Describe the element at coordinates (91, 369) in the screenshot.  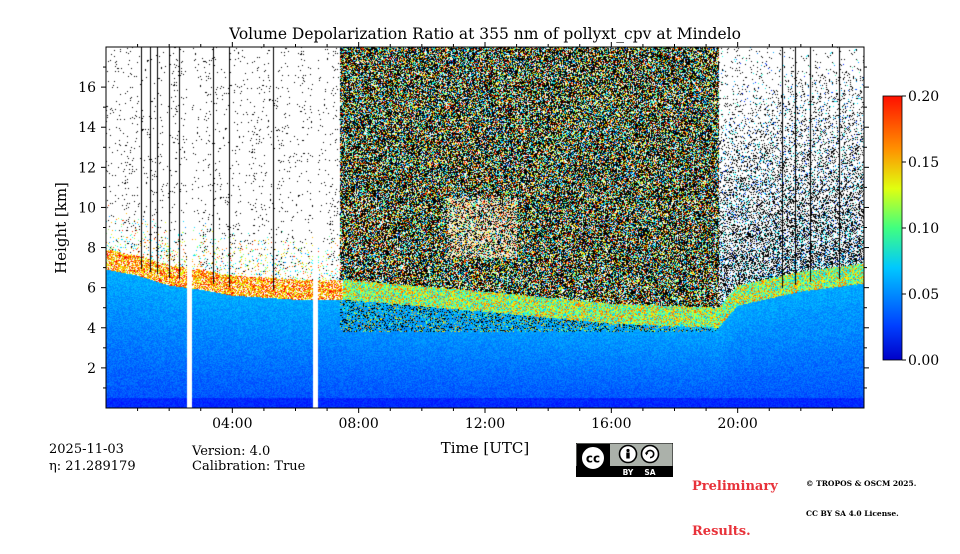
I see `y-tick-label: 2` at that location.